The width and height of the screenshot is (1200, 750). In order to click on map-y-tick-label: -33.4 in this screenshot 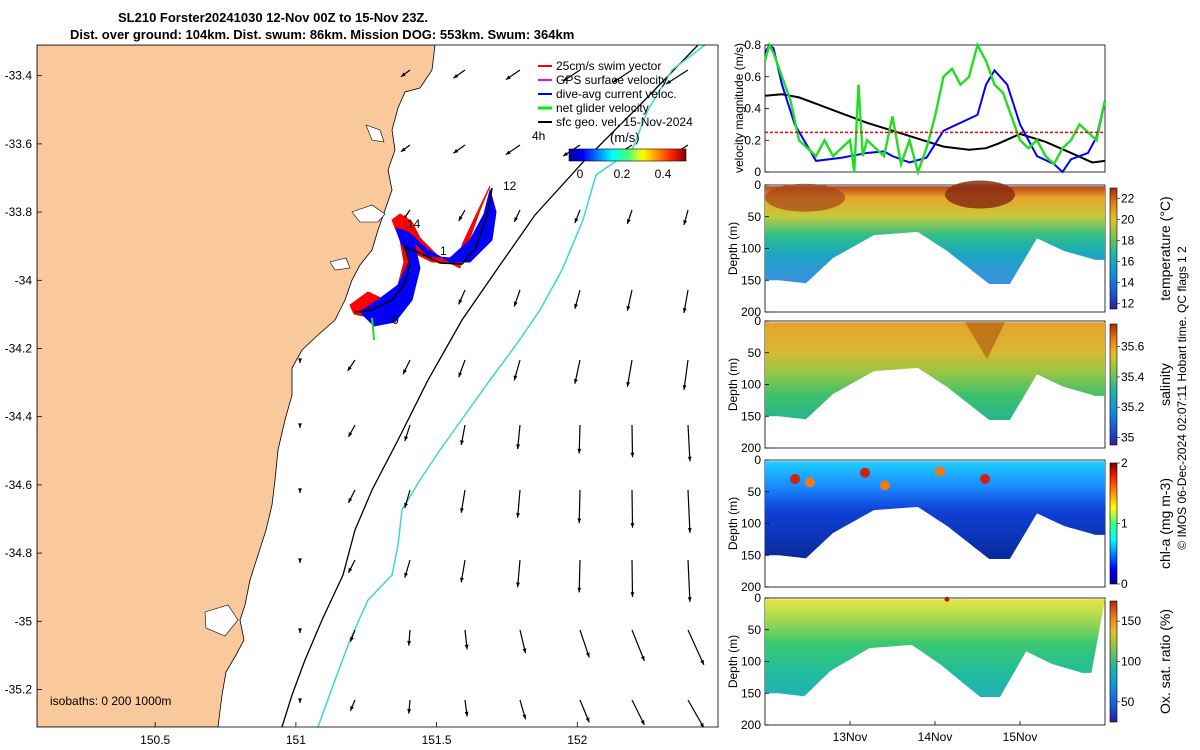, I will do `click(19, 76)`.